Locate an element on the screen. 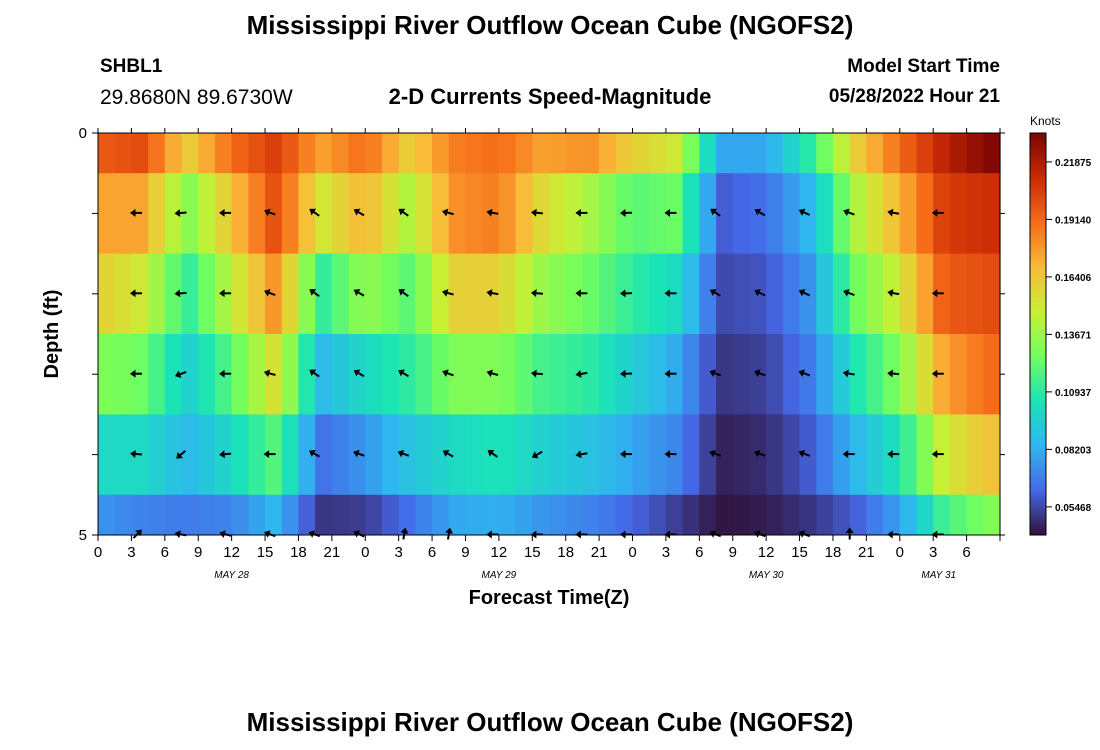  colorbar-tick-label: 0.08203 is located at coordinates (1073, 450).